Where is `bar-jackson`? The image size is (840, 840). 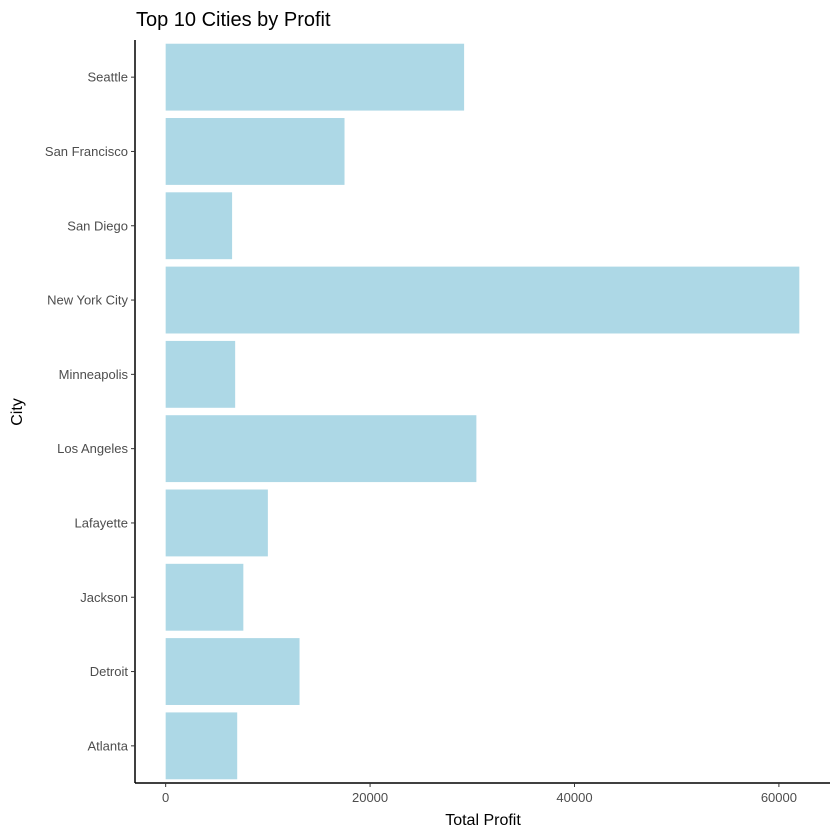
bar-jackson is located at coordinates (204, 597).